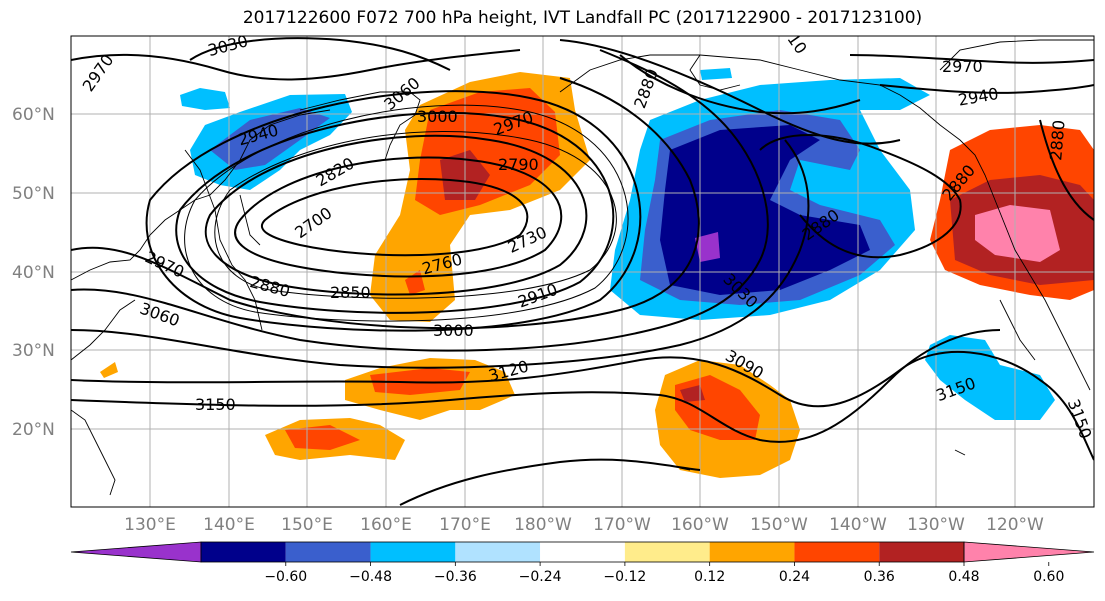 This screenshot has width=1105, height=601. What do you see at coordinates (700, 525) in the screenshot?
I see `lon-label: 160°W` at bounding box center [700, 525].